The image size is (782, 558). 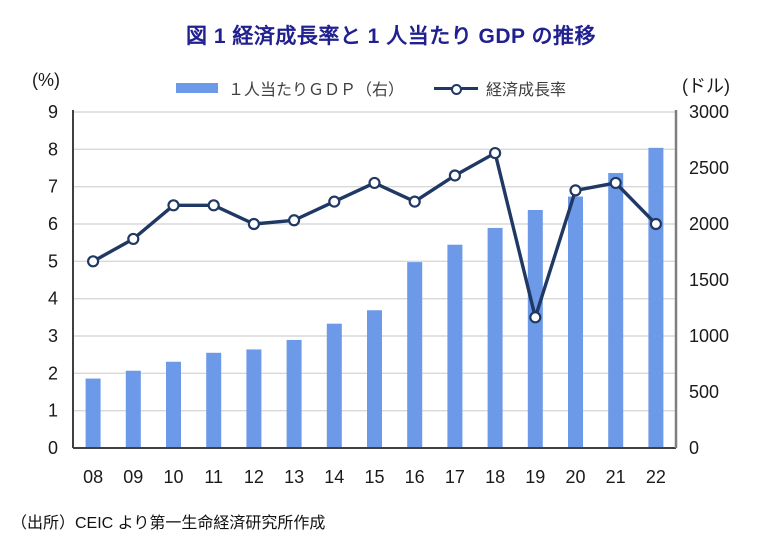 I want to click on left-axis-tick-7: 7, so click(x=53, y=187).